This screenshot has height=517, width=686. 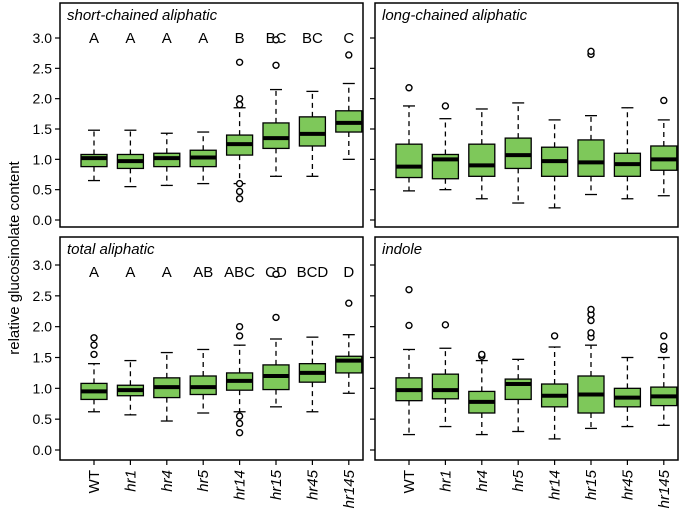 What do you see at coordinates (591, 484) in the screenshot?
I see `x-category-label: hr15` at bounding box center [591, 484].